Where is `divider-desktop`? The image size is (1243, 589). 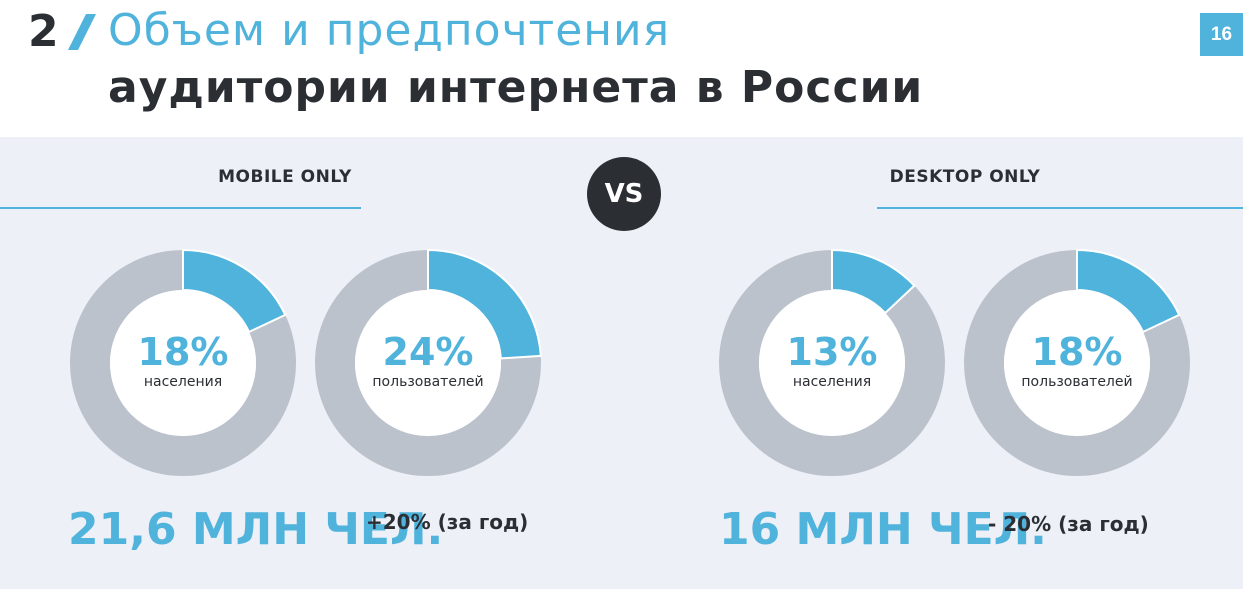
divider-desktop is located at coordinates (1060, 208).